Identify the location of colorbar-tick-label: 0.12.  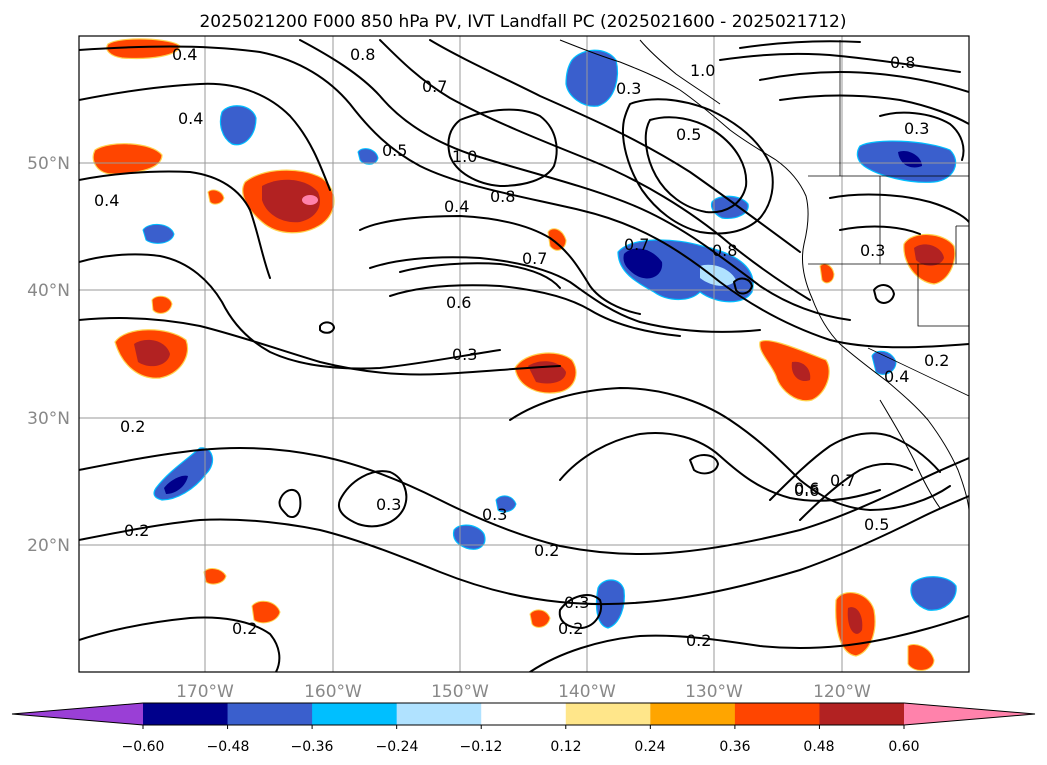
(565, 747).